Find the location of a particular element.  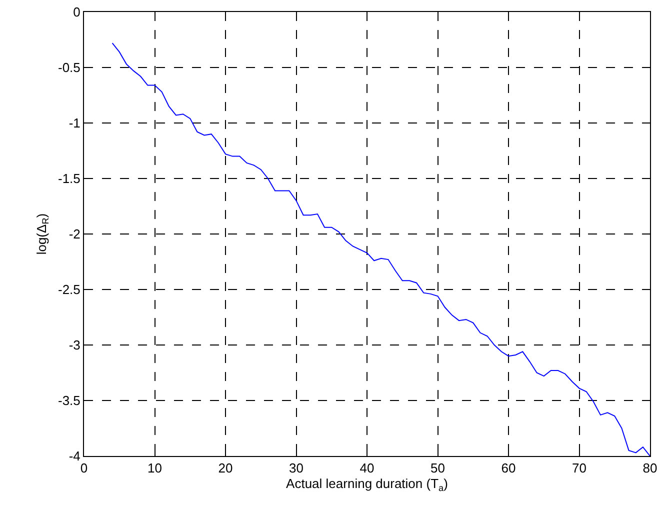

y-tick-label: -0.5 is located at coordinates (69, 68).